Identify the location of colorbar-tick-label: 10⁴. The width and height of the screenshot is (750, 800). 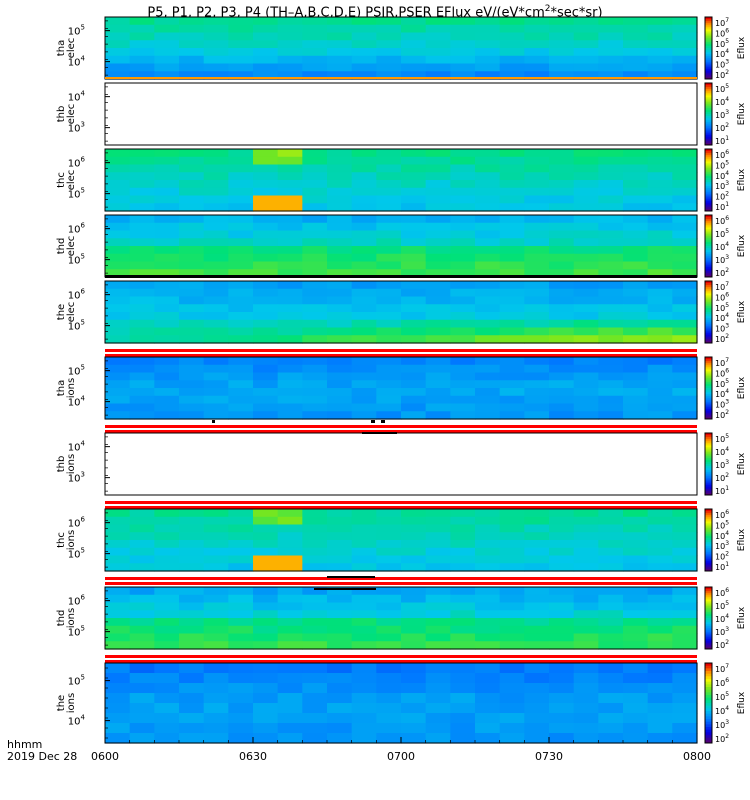
(722, 618).